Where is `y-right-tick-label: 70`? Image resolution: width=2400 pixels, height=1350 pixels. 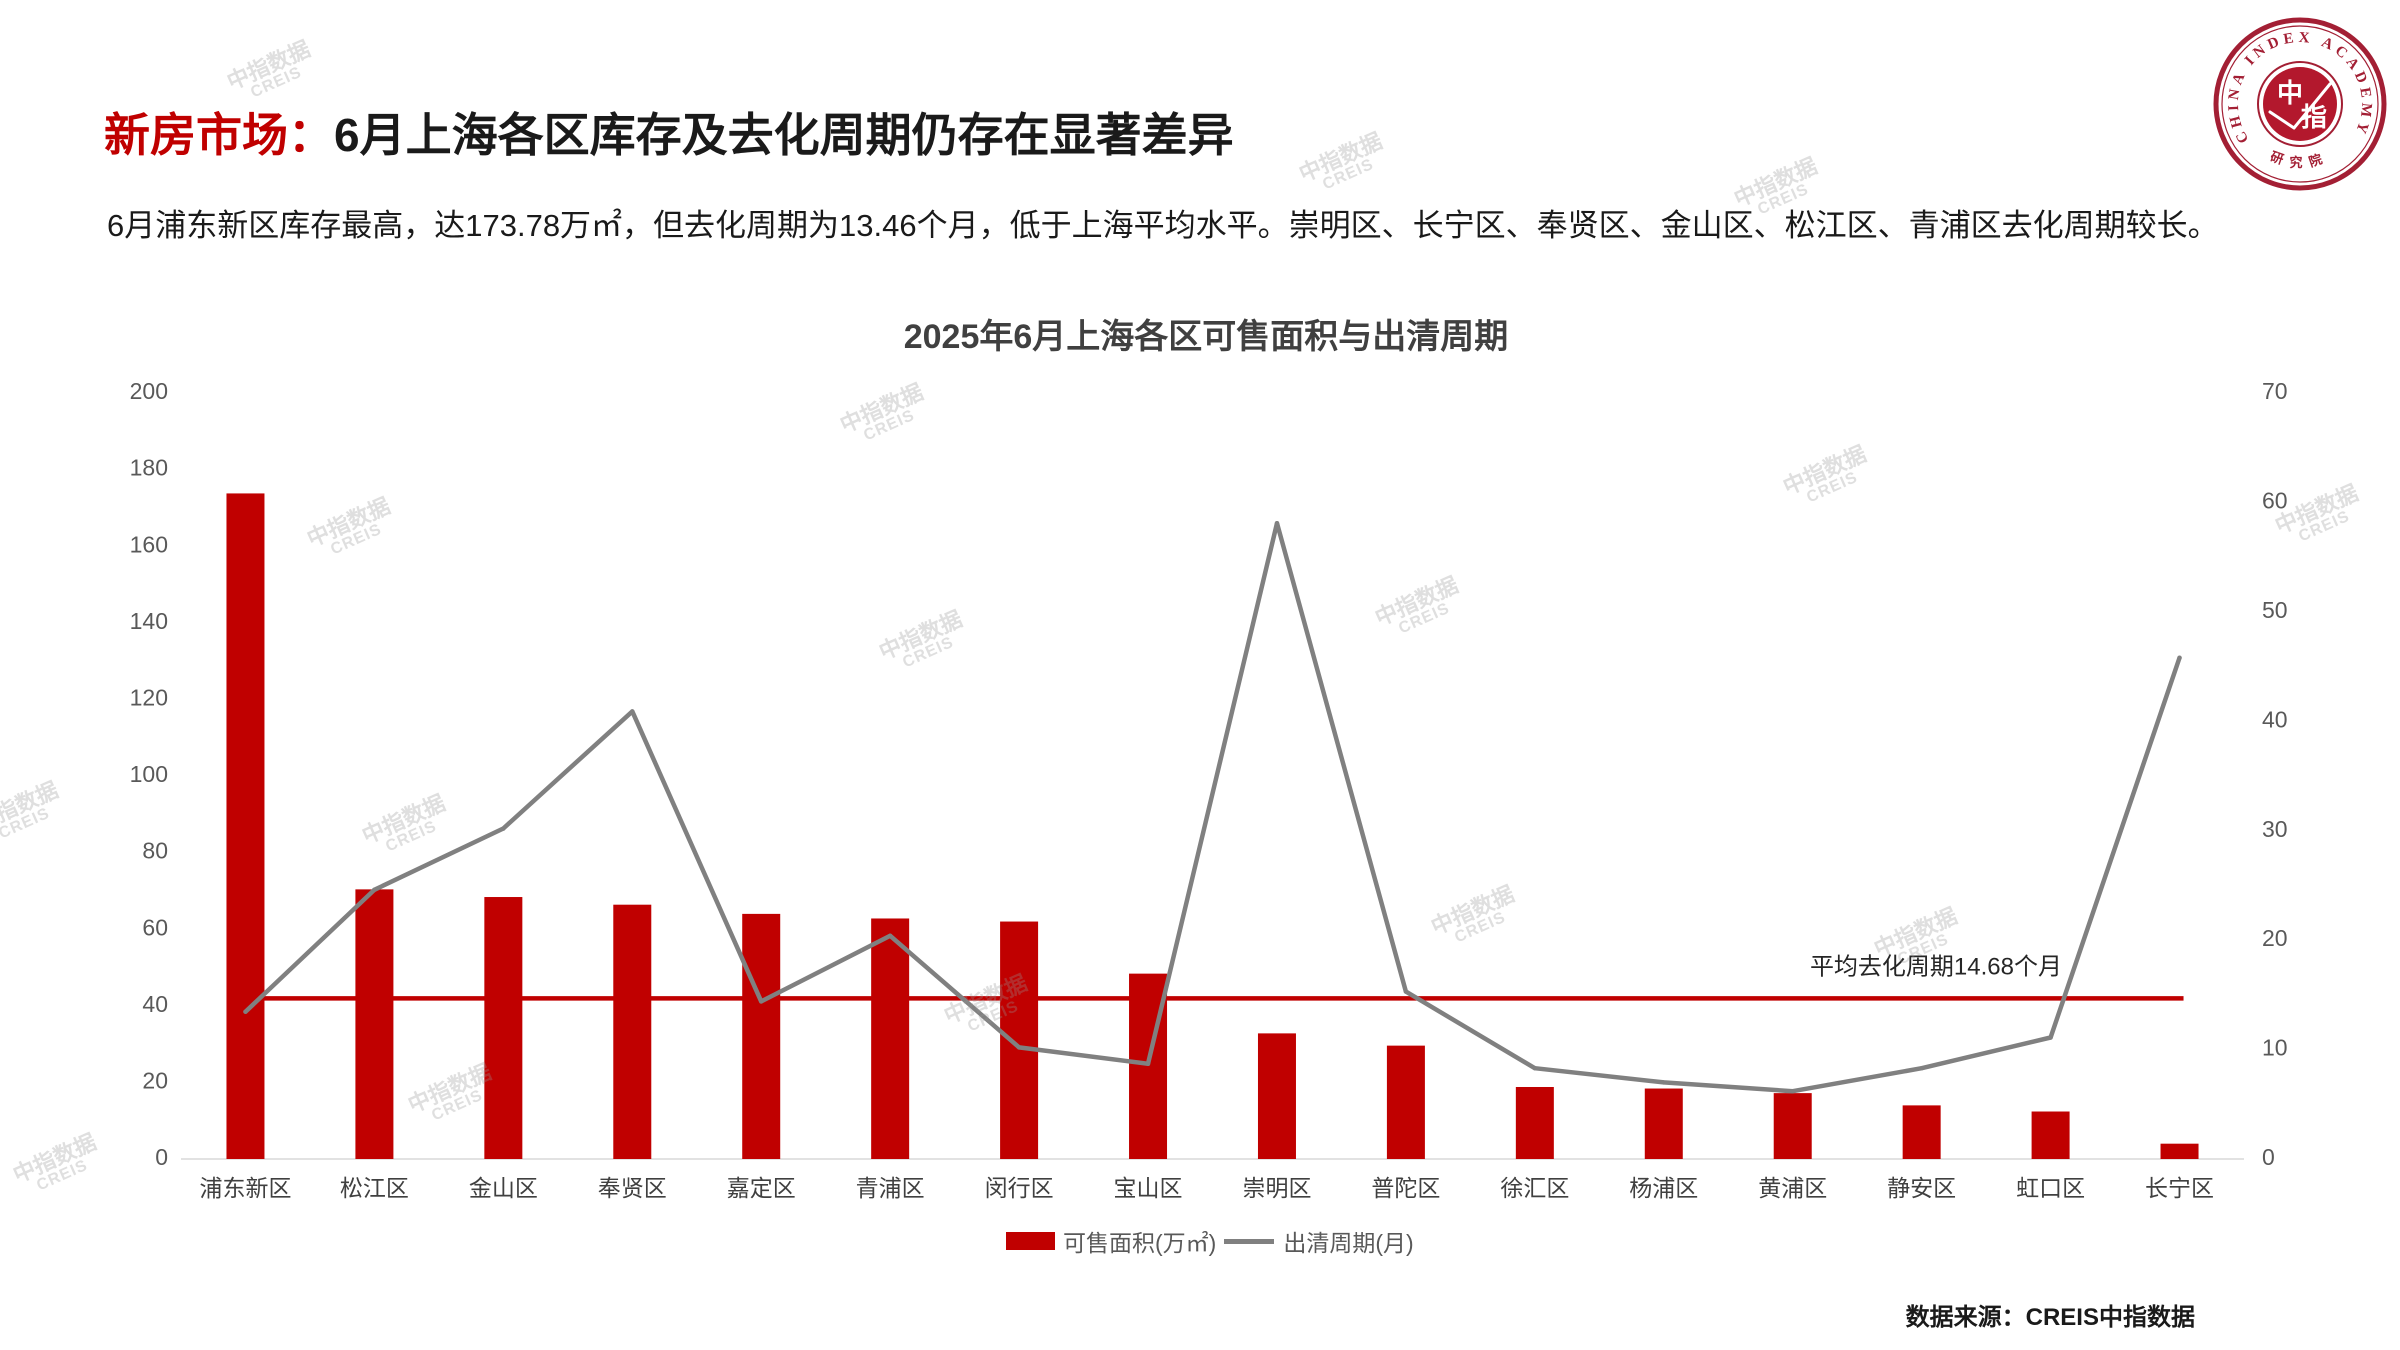
y-right-tick-label: 70 is located at coordinates (2275, 391).